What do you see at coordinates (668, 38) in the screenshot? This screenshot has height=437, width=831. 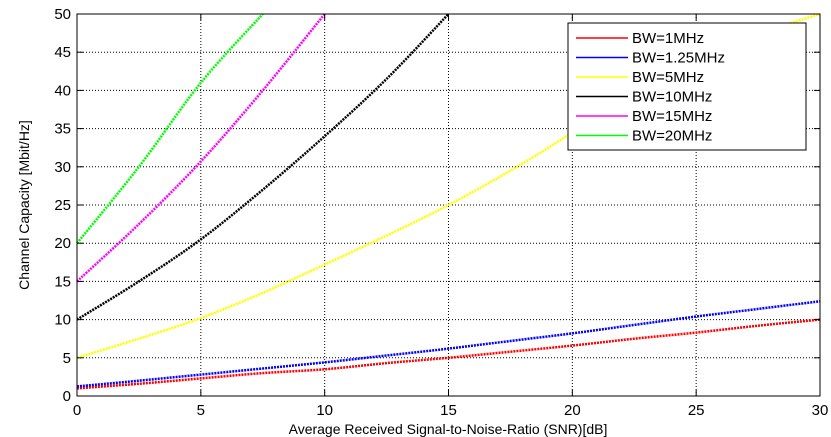 I see `legend-label: BW=1MHz` at bounding box center [668, 38].